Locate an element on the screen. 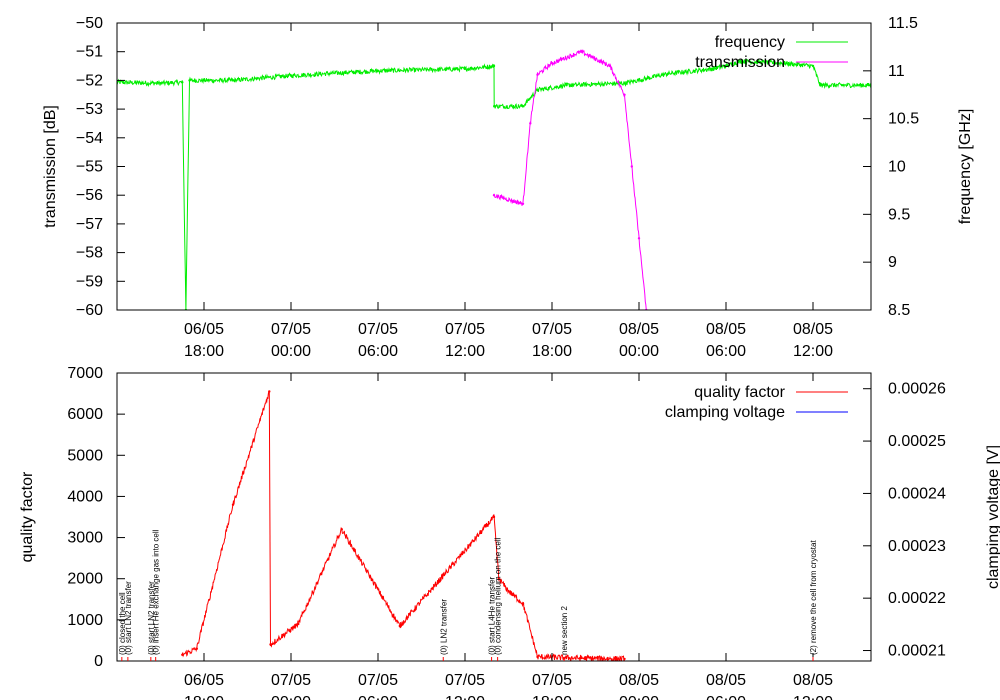 The width and height of the screenshot is (1000, 700). annotation-label-7: new section 2 is located at coordinates (564, 630).